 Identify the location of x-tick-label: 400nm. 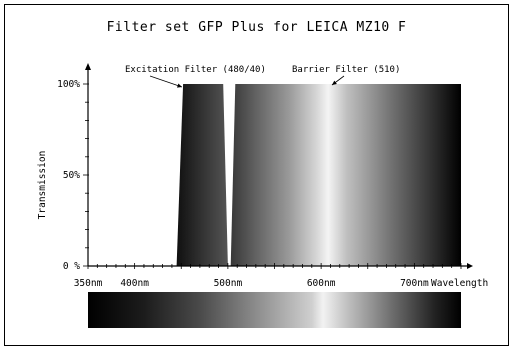
(134, 283).